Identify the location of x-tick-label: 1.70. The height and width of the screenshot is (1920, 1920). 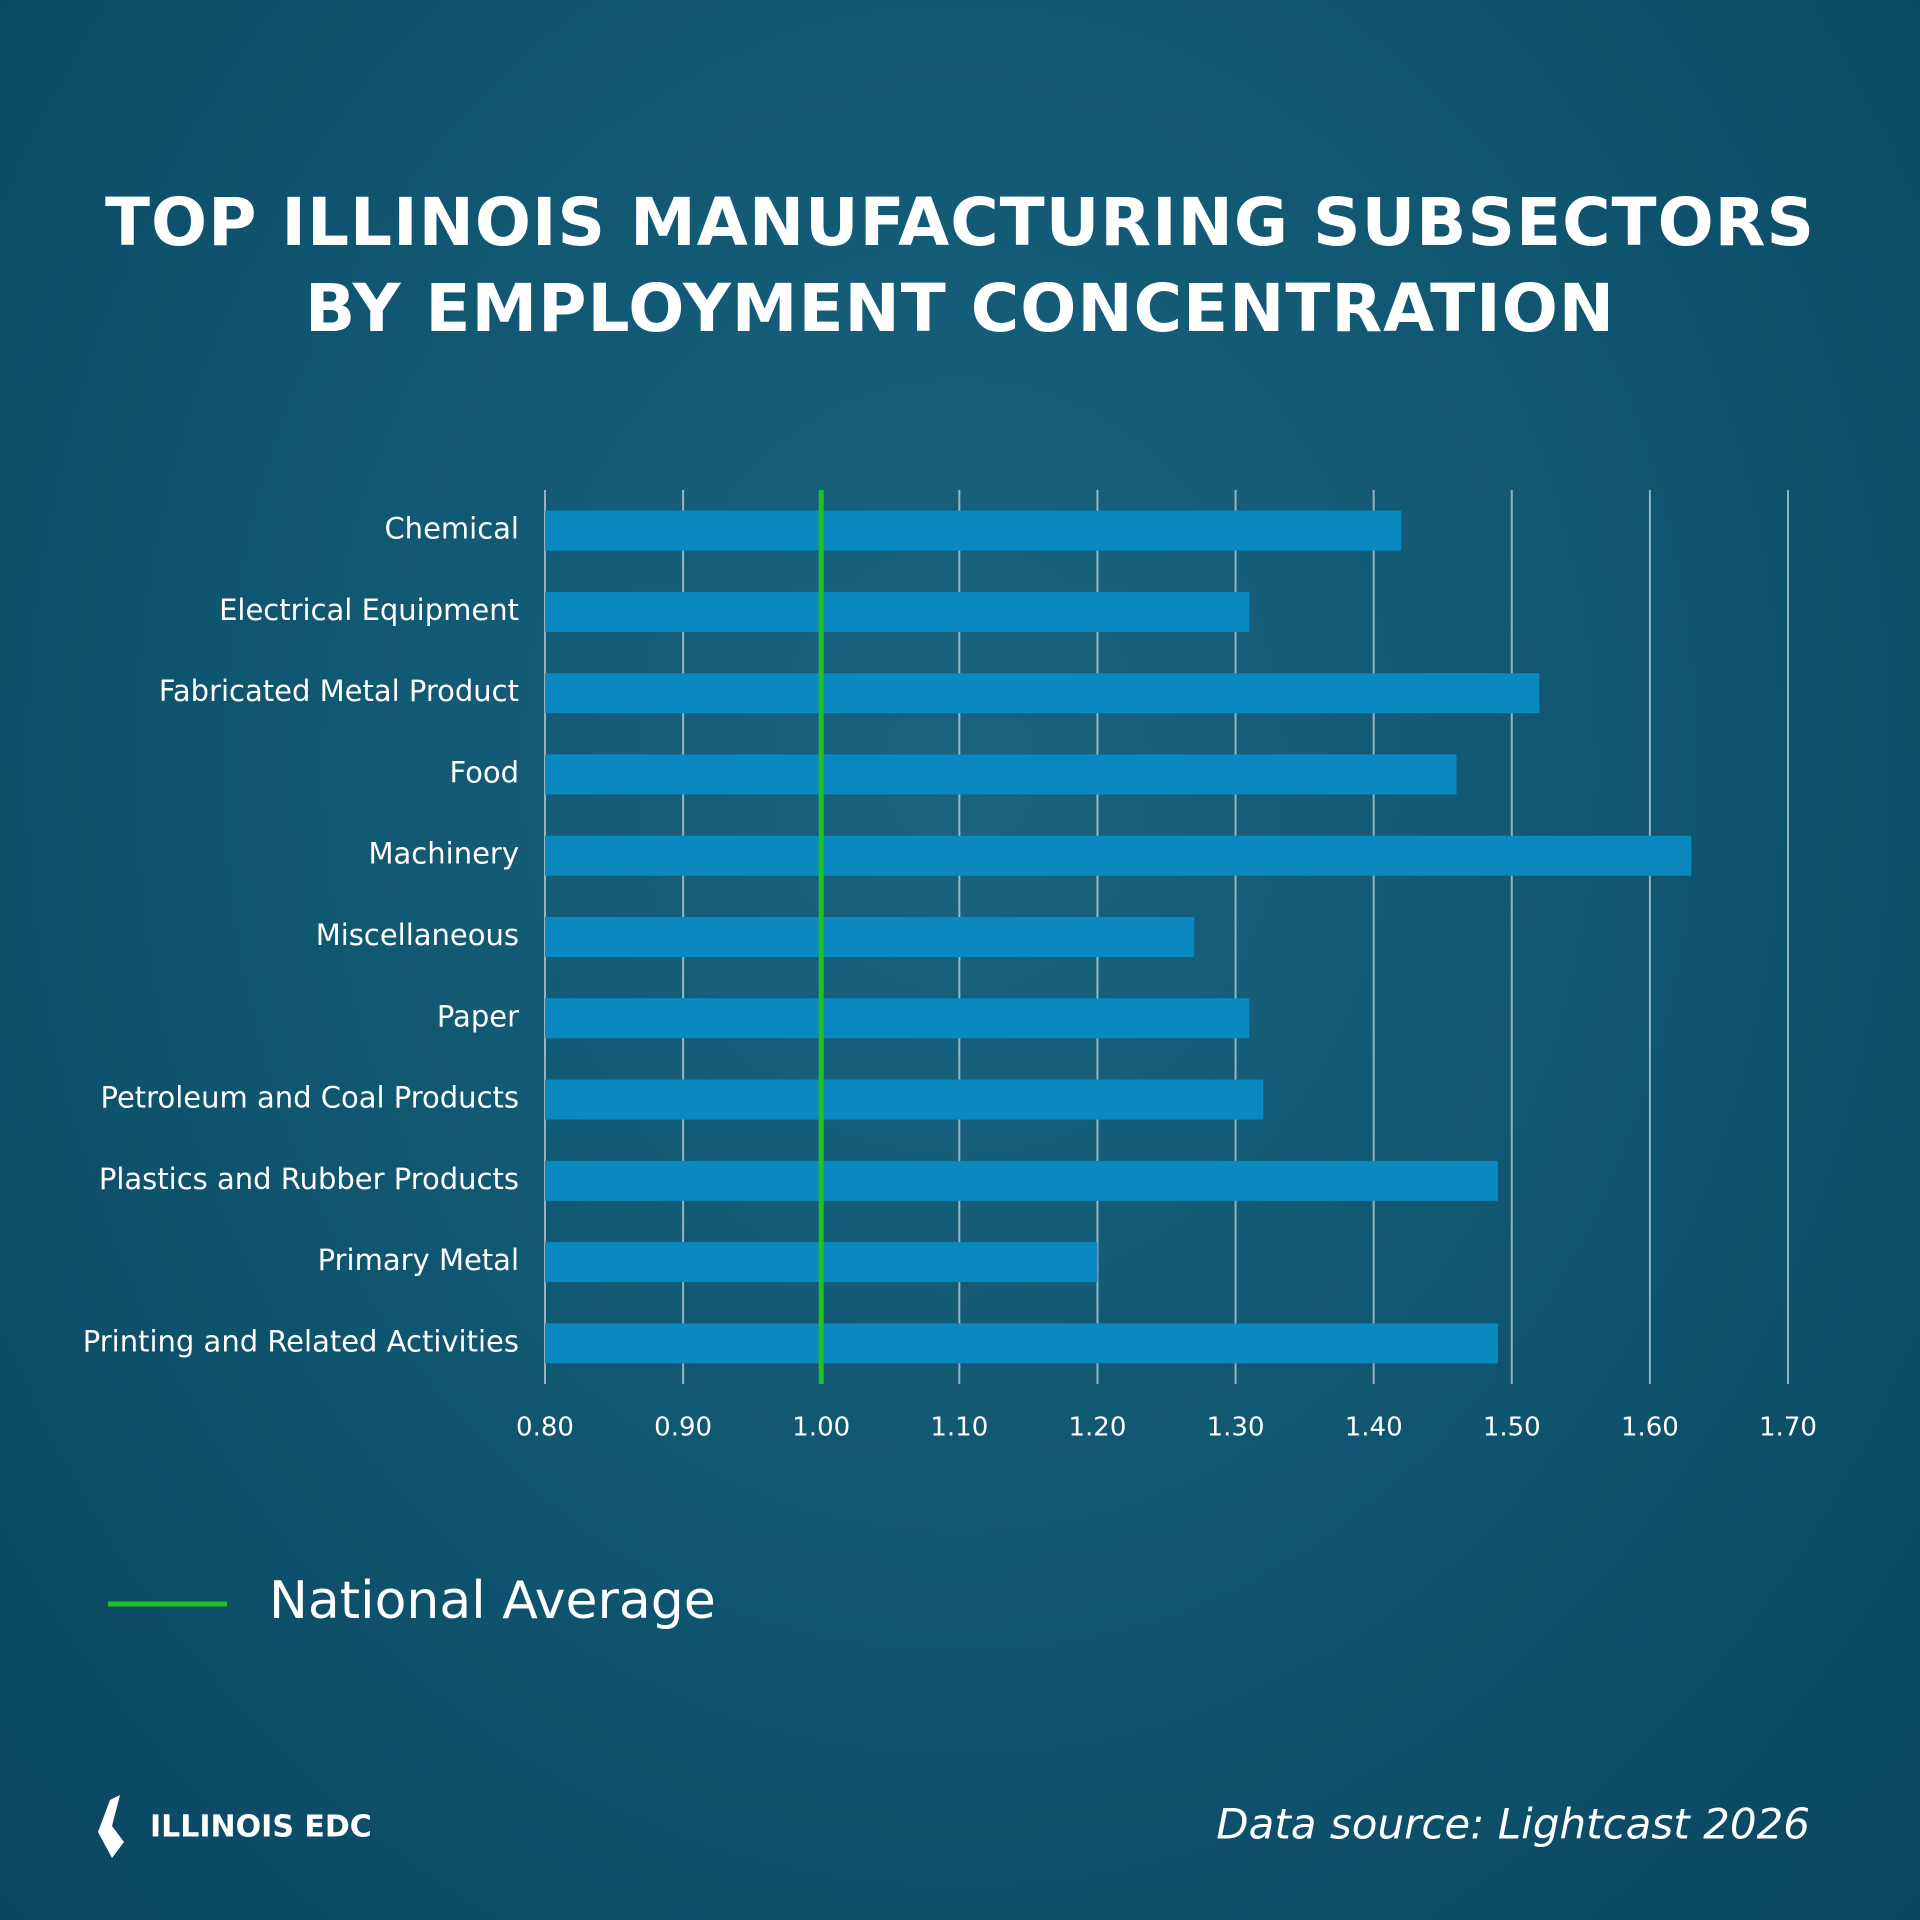
(1788, 1428).